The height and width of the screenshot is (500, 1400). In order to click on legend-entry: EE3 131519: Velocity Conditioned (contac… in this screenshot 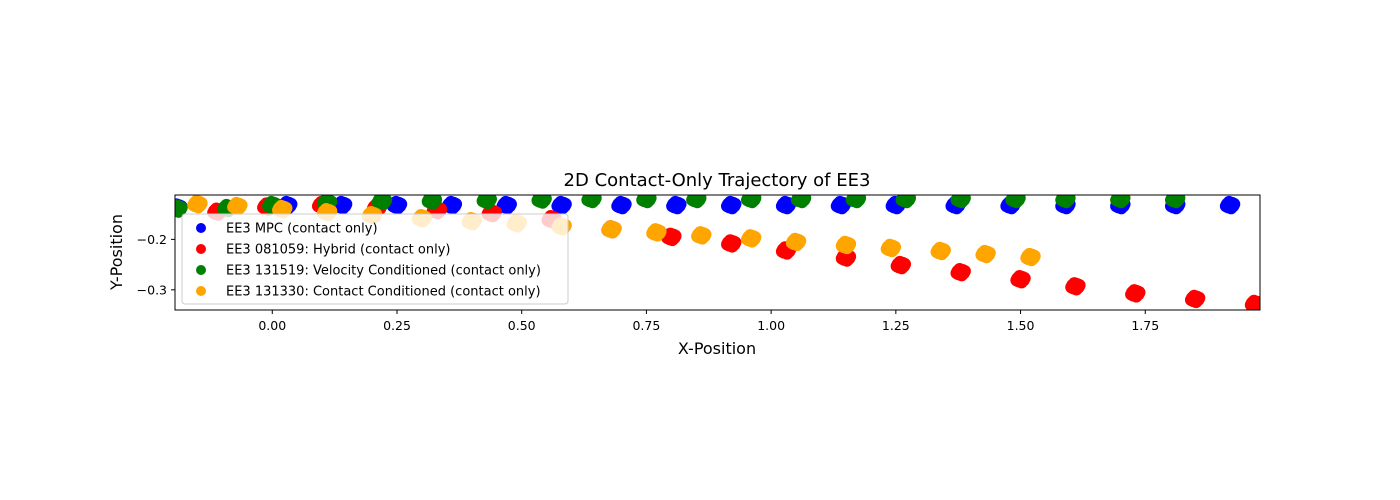, I will do `click(368, 271)`.